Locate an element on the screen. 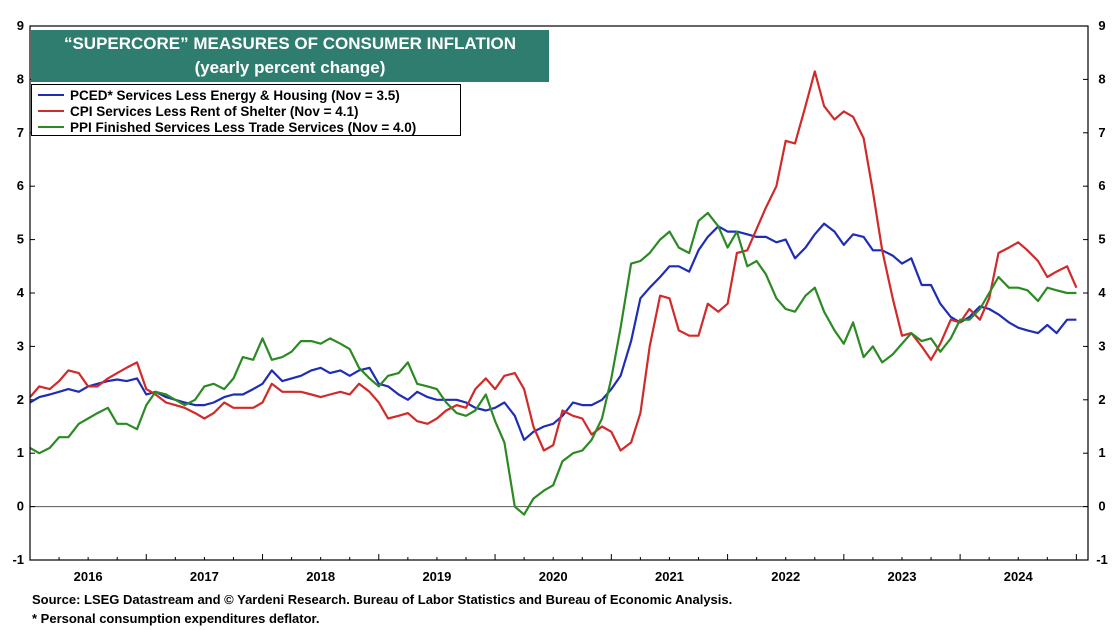 This screenshot has width=1120, height=630. legend-swatch-pced is located at coordinates (51, 95).